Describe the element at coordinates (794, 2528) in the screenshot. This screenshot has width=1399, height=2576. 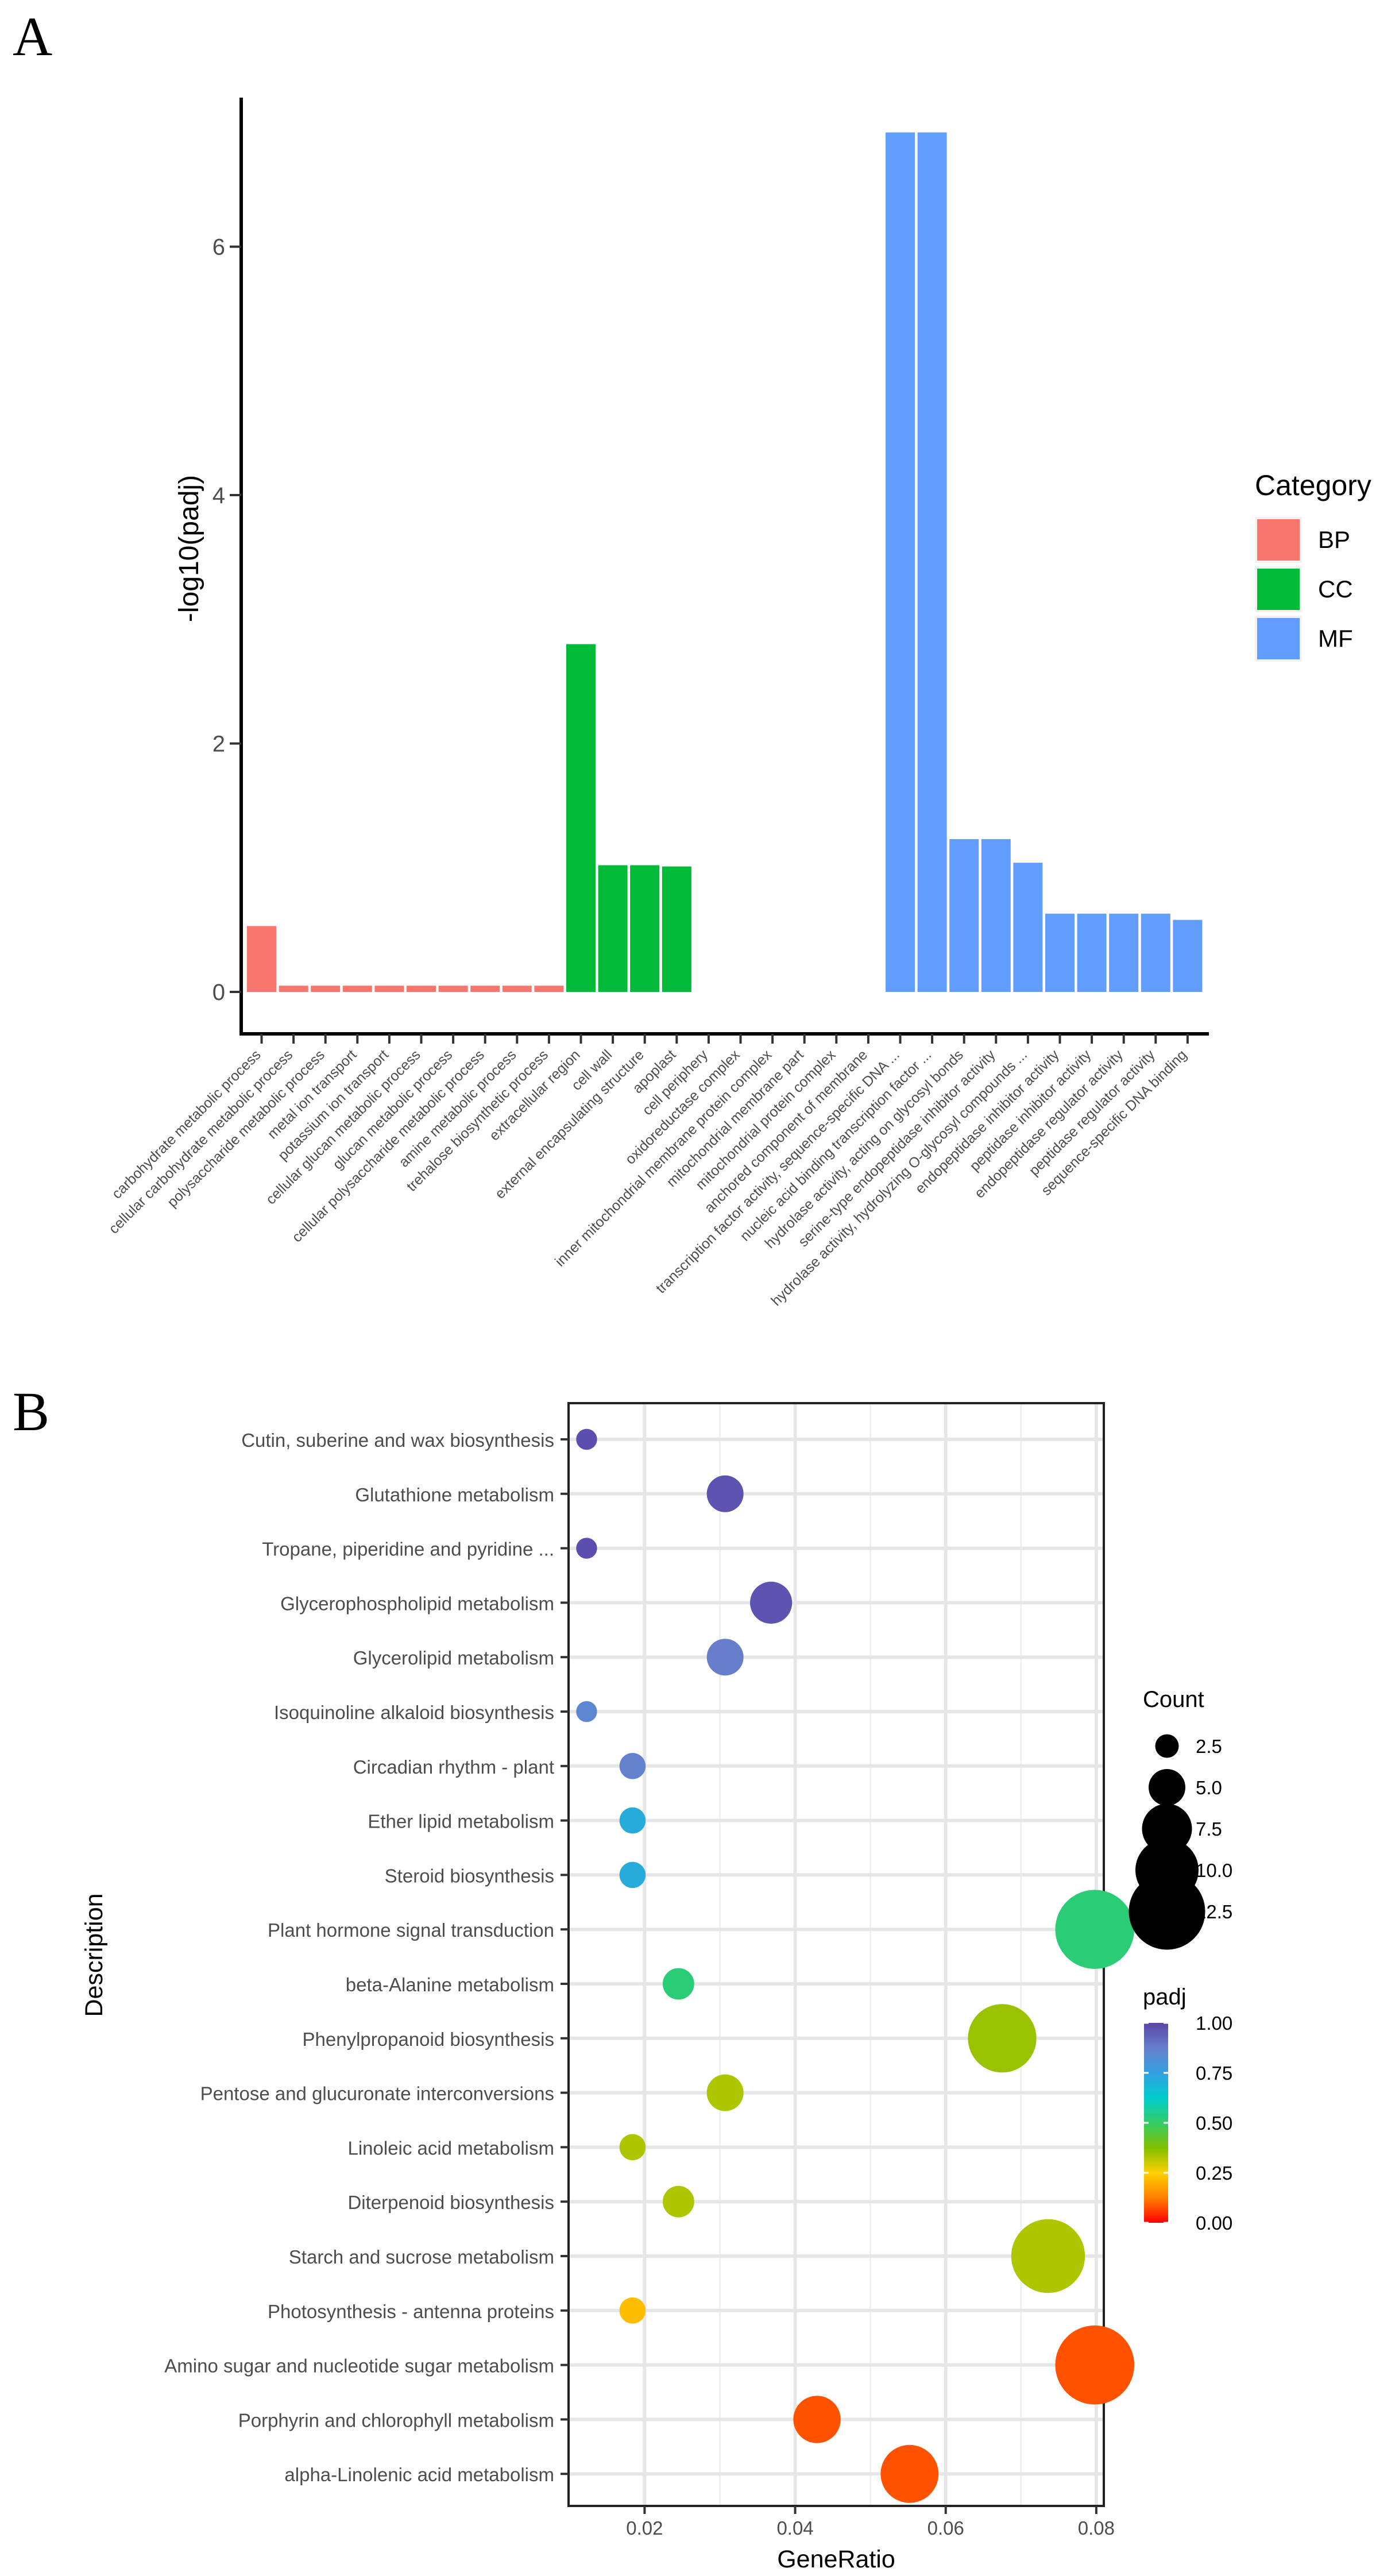
I see `x-tick-label: 0.04` at that location.